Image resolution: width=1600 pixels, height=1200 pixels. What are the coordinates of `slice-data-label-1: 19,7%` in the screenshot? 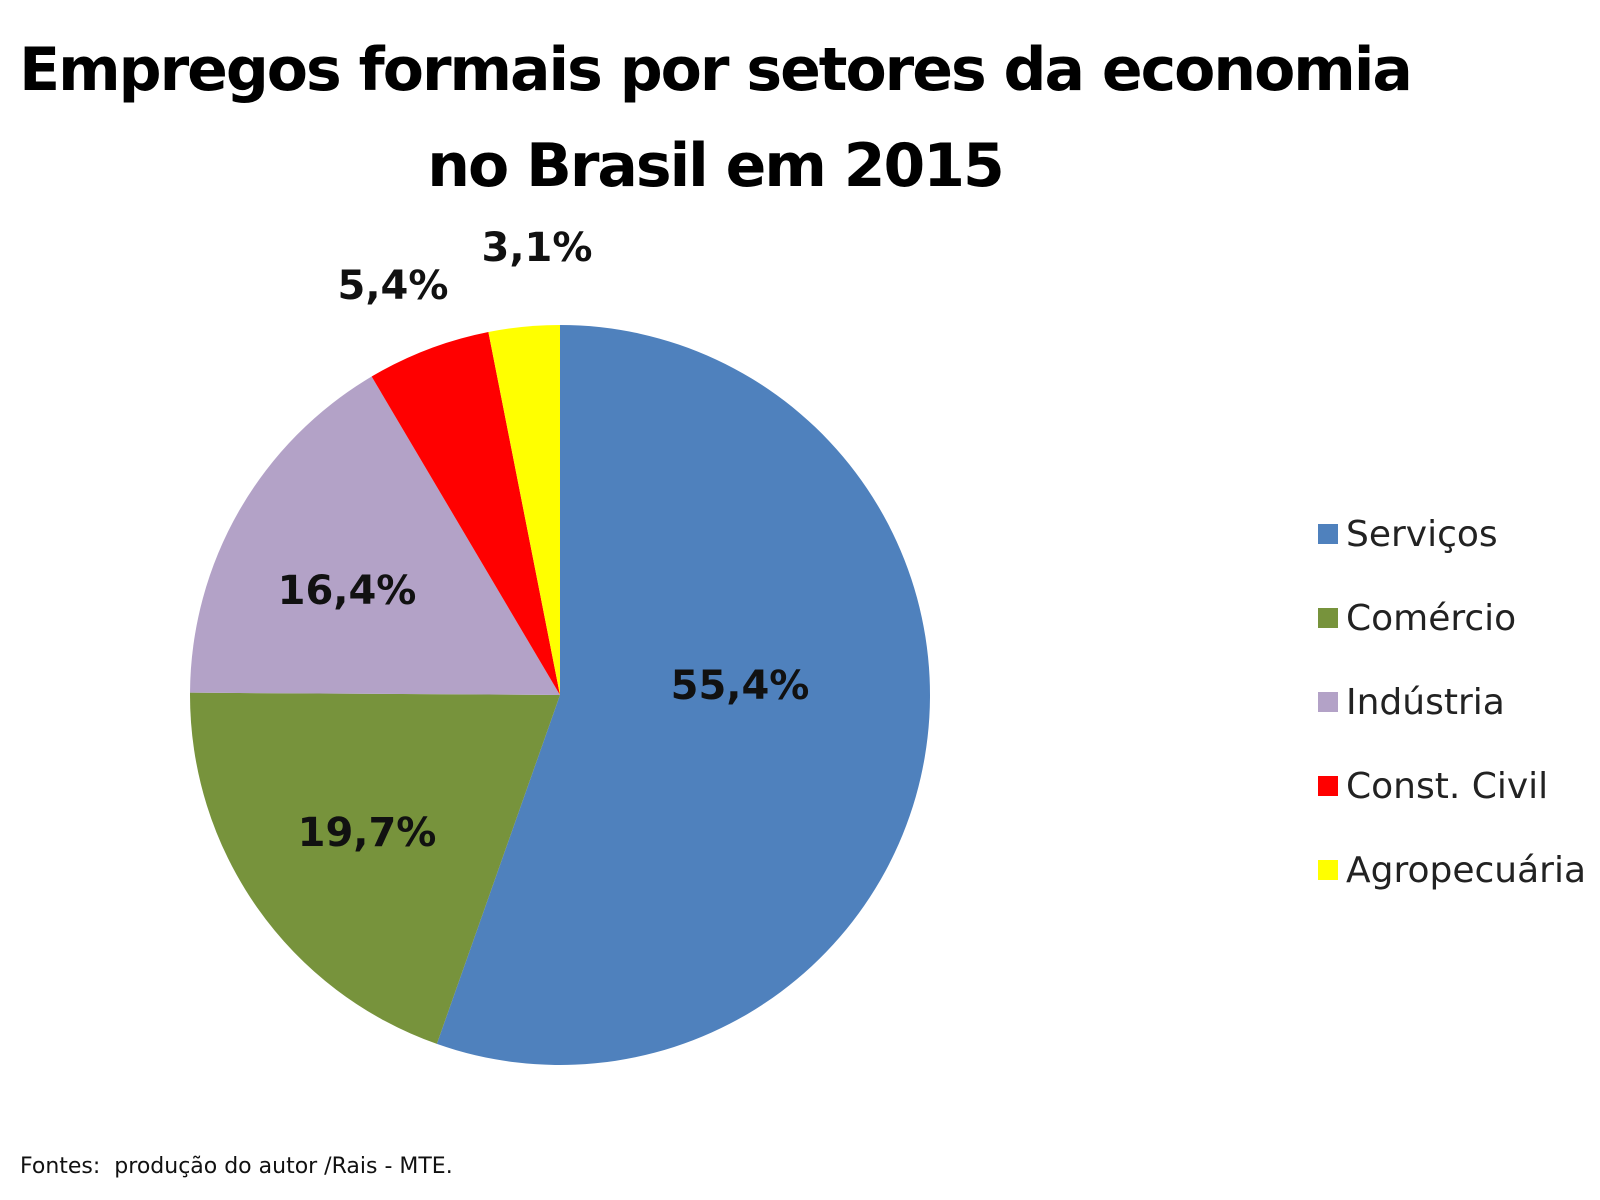 It's located at (367, 833).